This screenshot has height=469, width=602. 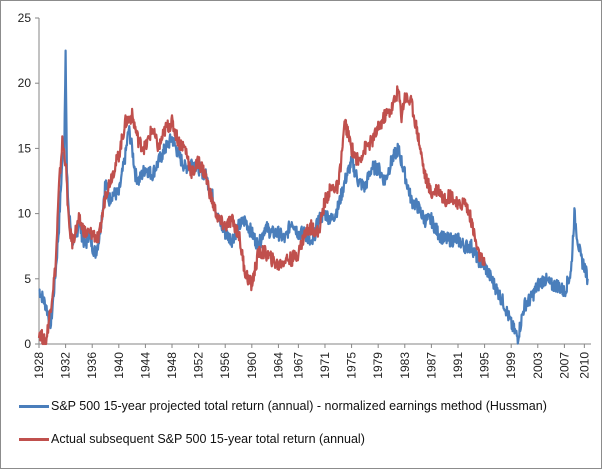 What do you see at coordinates (66, 365) in the screenshot?
I see `x-tick-label: 1932` at bounding box center [66, 365].